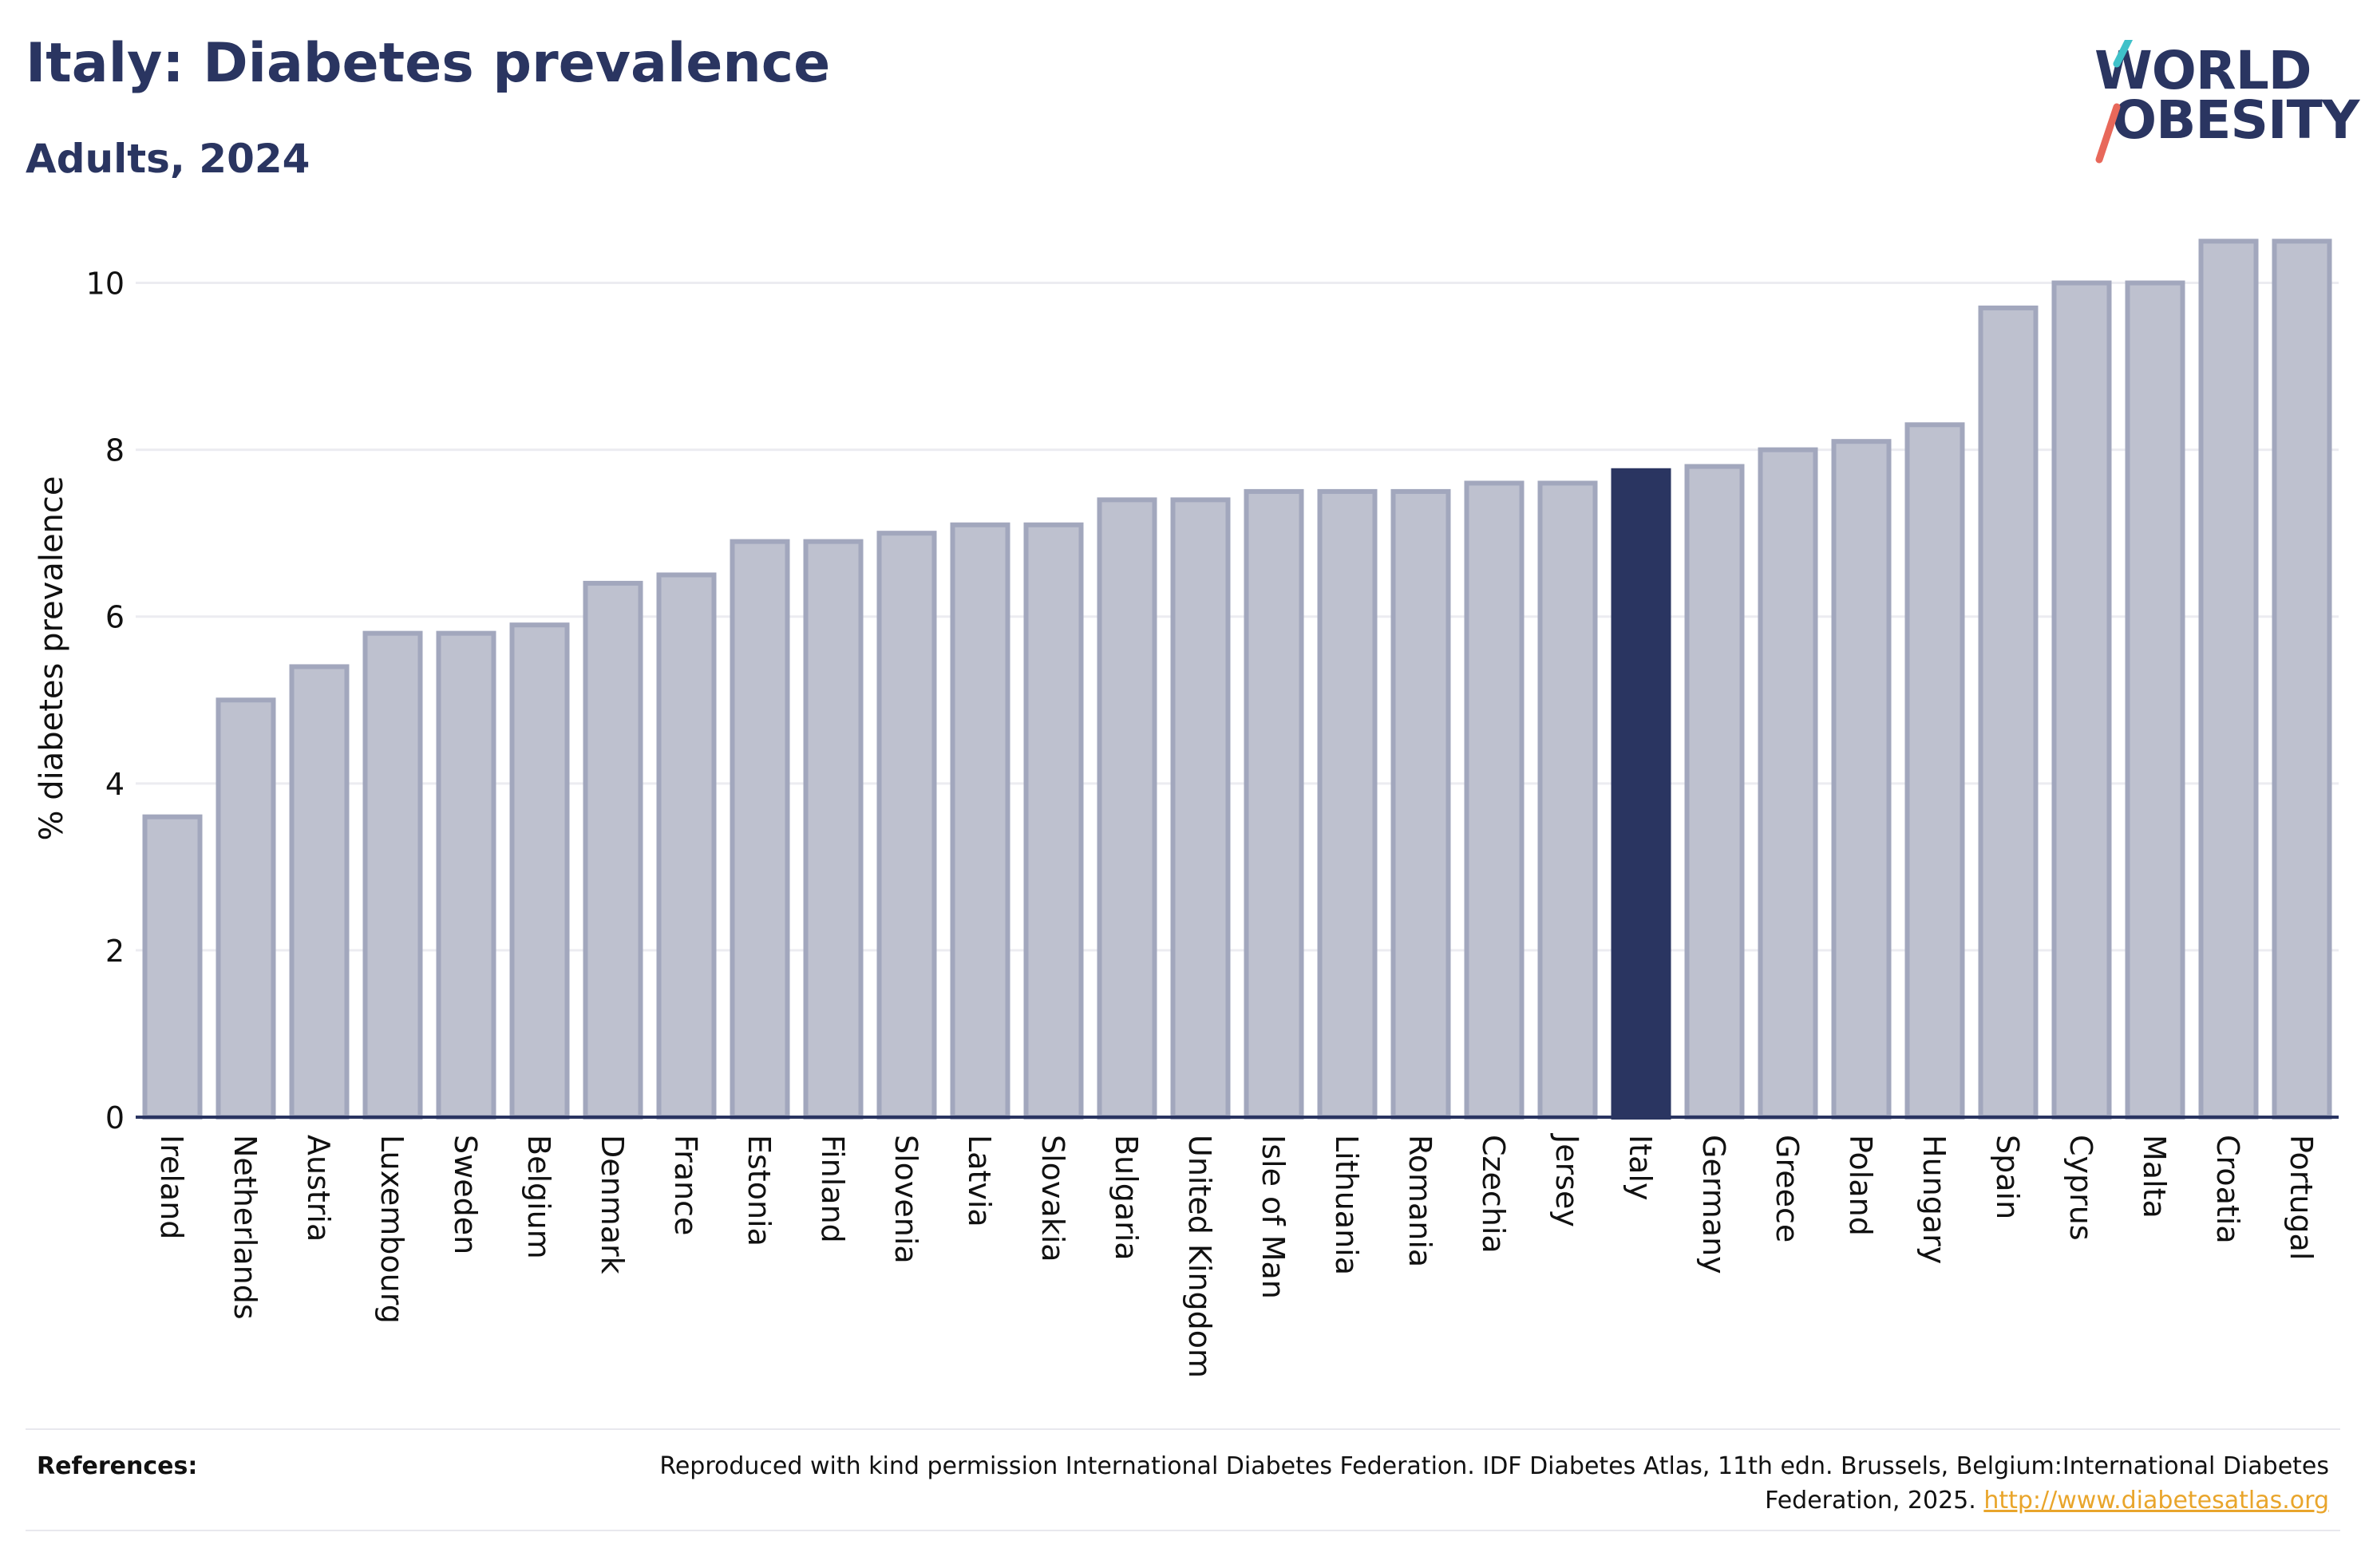 The height and width of the screenshot is (1568, 2361). What do you see at coordinates (115, 1118) in the screenshot?
I see `y-tick-label: 0` at bounding box center [115, 1118].